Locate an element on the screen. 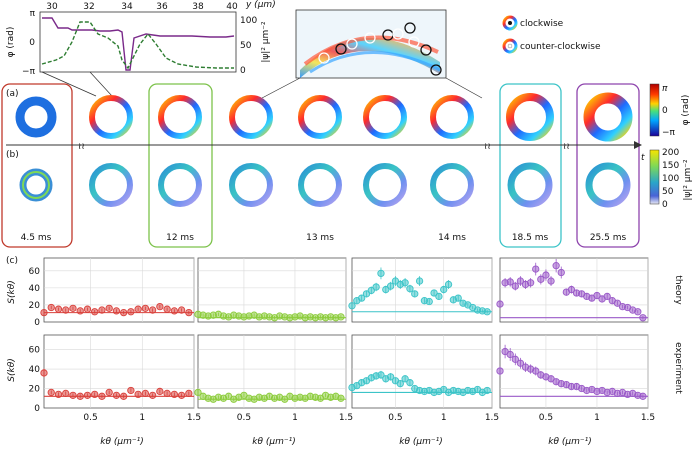 This screenshot has width=700, height=451. xlabel-4: kθ (μm⁻¹) is located at coordinates (569, 442).